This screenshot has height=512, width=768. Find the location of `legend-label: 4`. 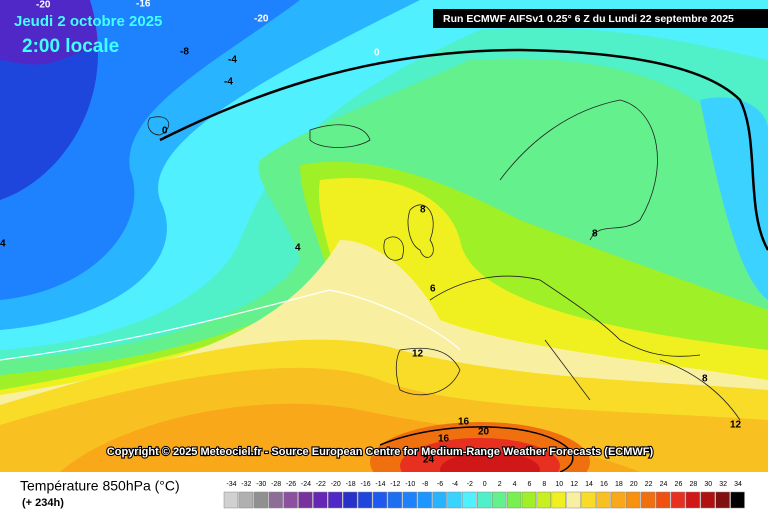

legend-label: 4 is located at coordinates (515, 484).